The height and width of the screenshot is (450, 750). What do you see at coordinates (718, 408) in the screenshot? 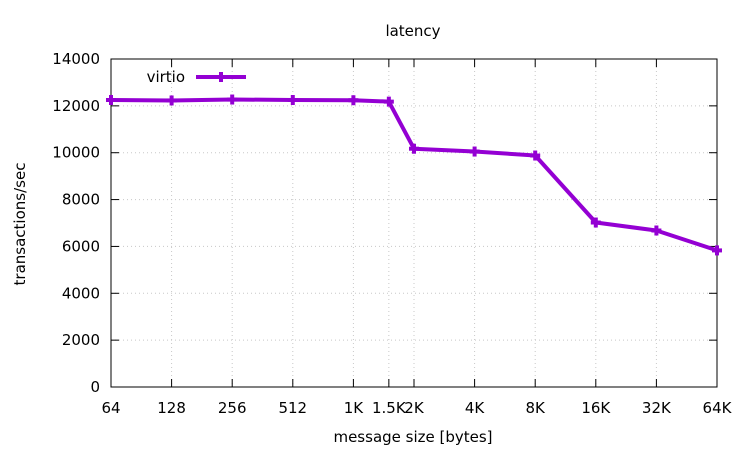
I see `x-tick-label: 64K` at bounding box center [718, 408].